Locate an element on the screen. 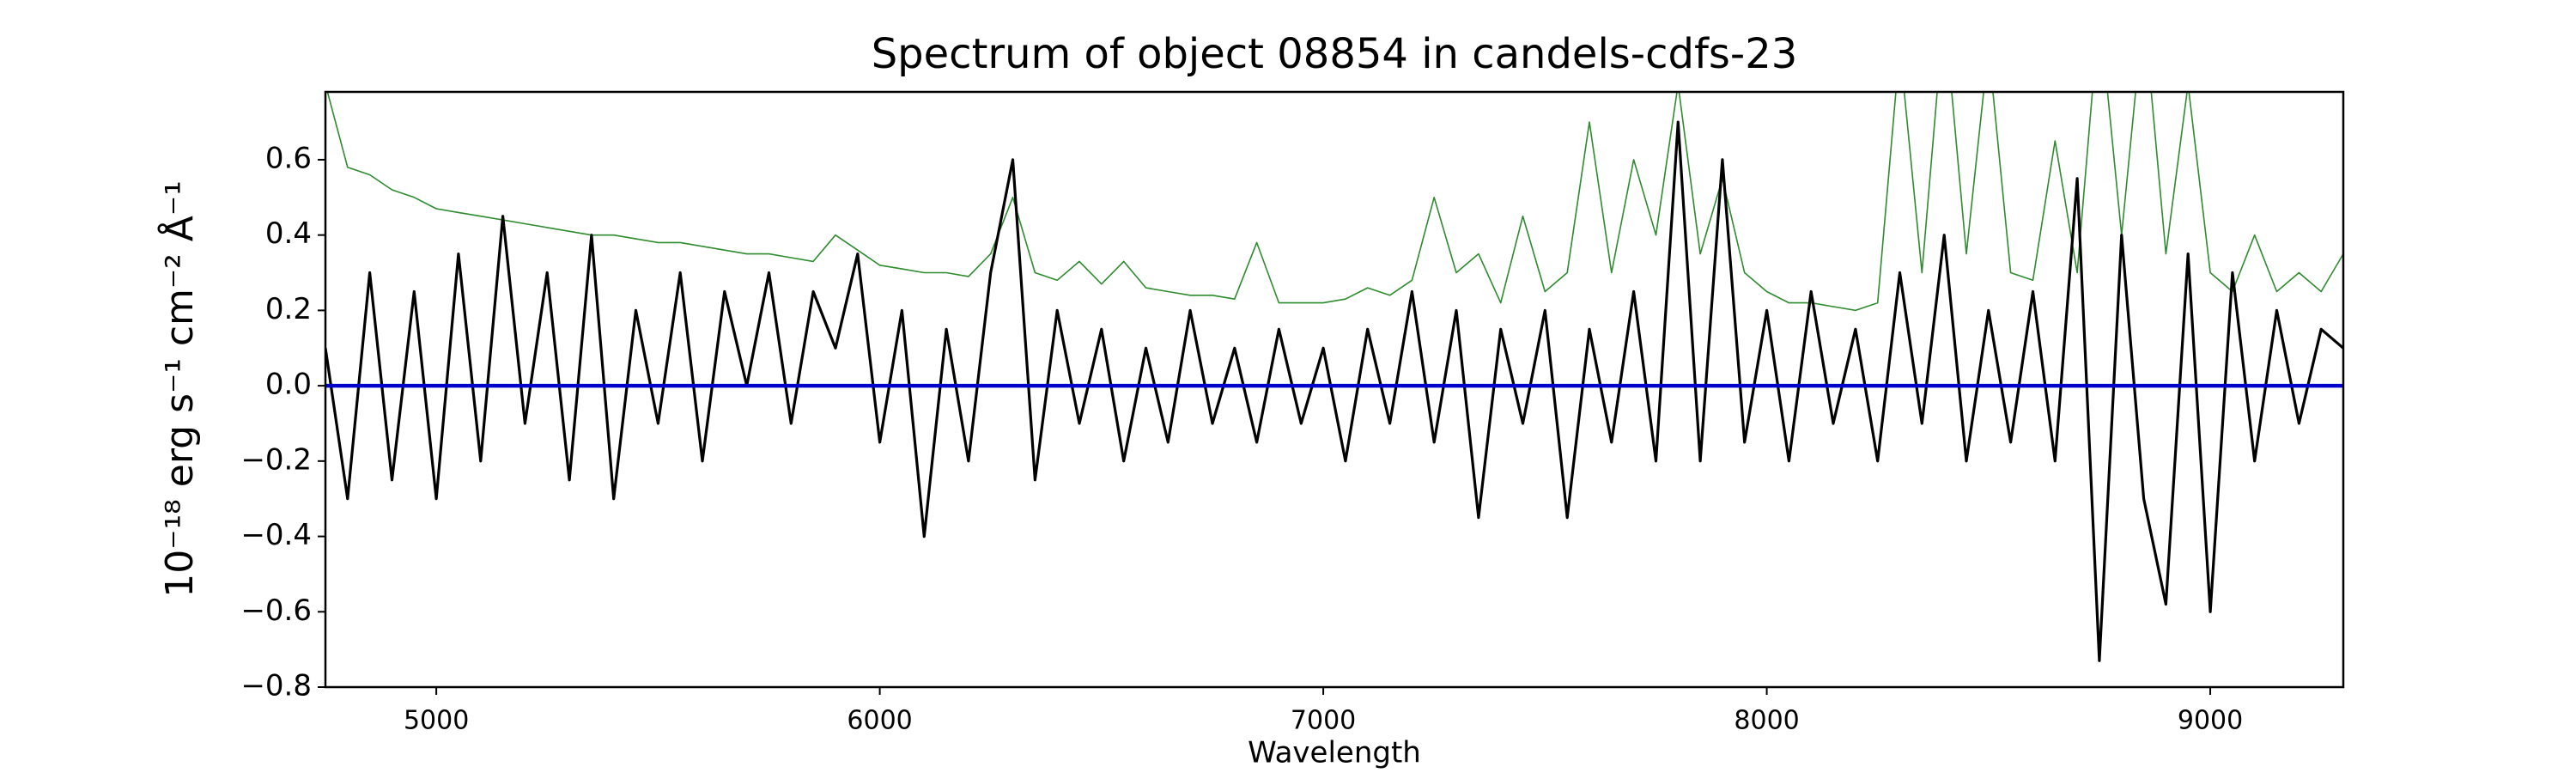 The height and width of the screenshot is (773, 2576). y-axis-label: 10⁻¹⁸ erg s⁻¹ cm⁻² Å⁻¹ is located at coordinates (179, 388).